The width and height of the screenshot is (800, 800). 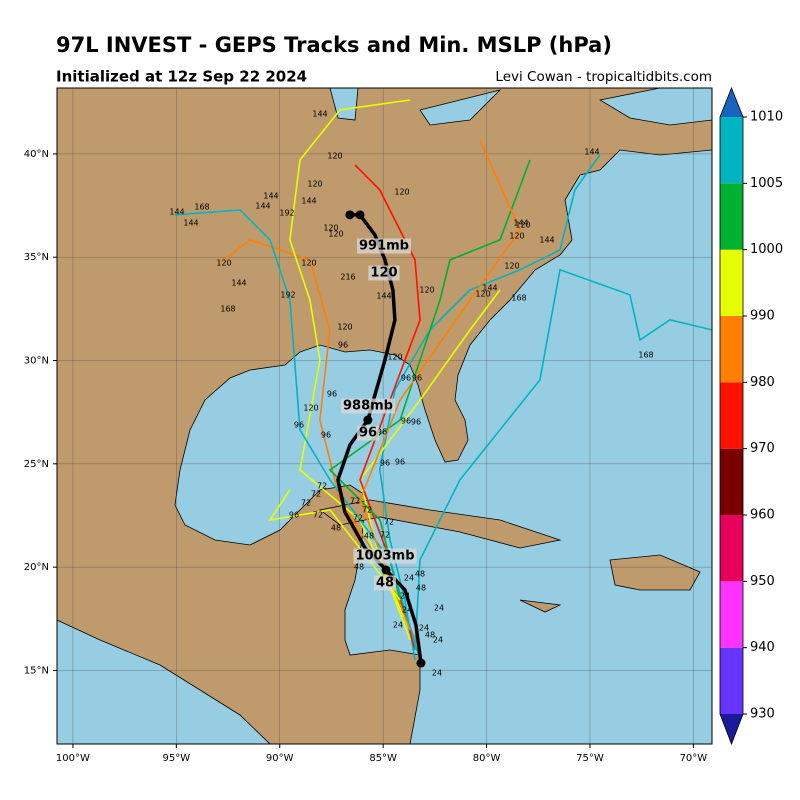 What do you see at coordinates (368, 433) in the screenshot?
I see `annotation: 96` at bounding box center [368, 433].